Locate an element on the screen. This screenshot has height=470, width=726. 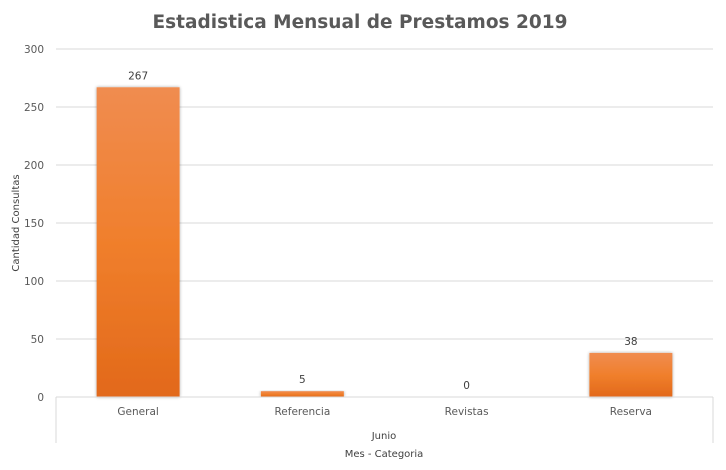
data-label: 0 is located at coordinates (466, 386).